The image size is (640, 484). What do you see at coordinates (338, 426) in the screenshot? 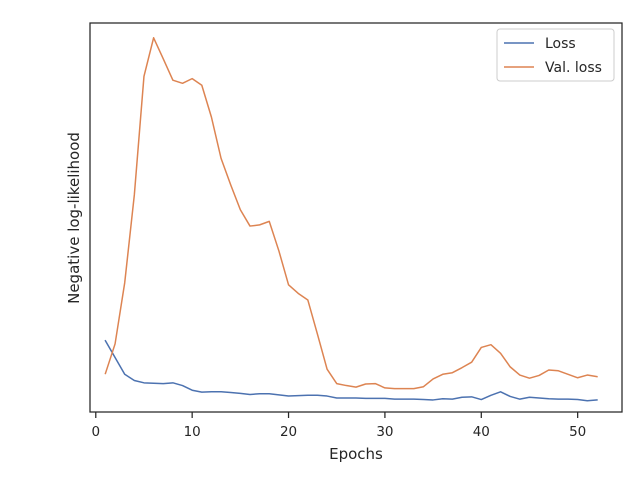
I see `x-axis-ticks: 0 10 20 30 40 50` at bounding box center [338, 426].